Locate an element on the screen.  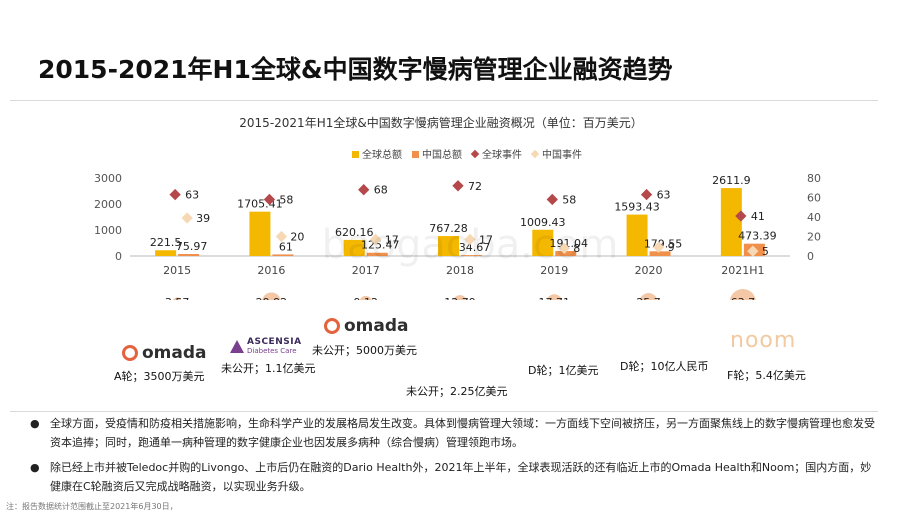
bar-china-label-1: 61 is located at coordinates (286, 246).